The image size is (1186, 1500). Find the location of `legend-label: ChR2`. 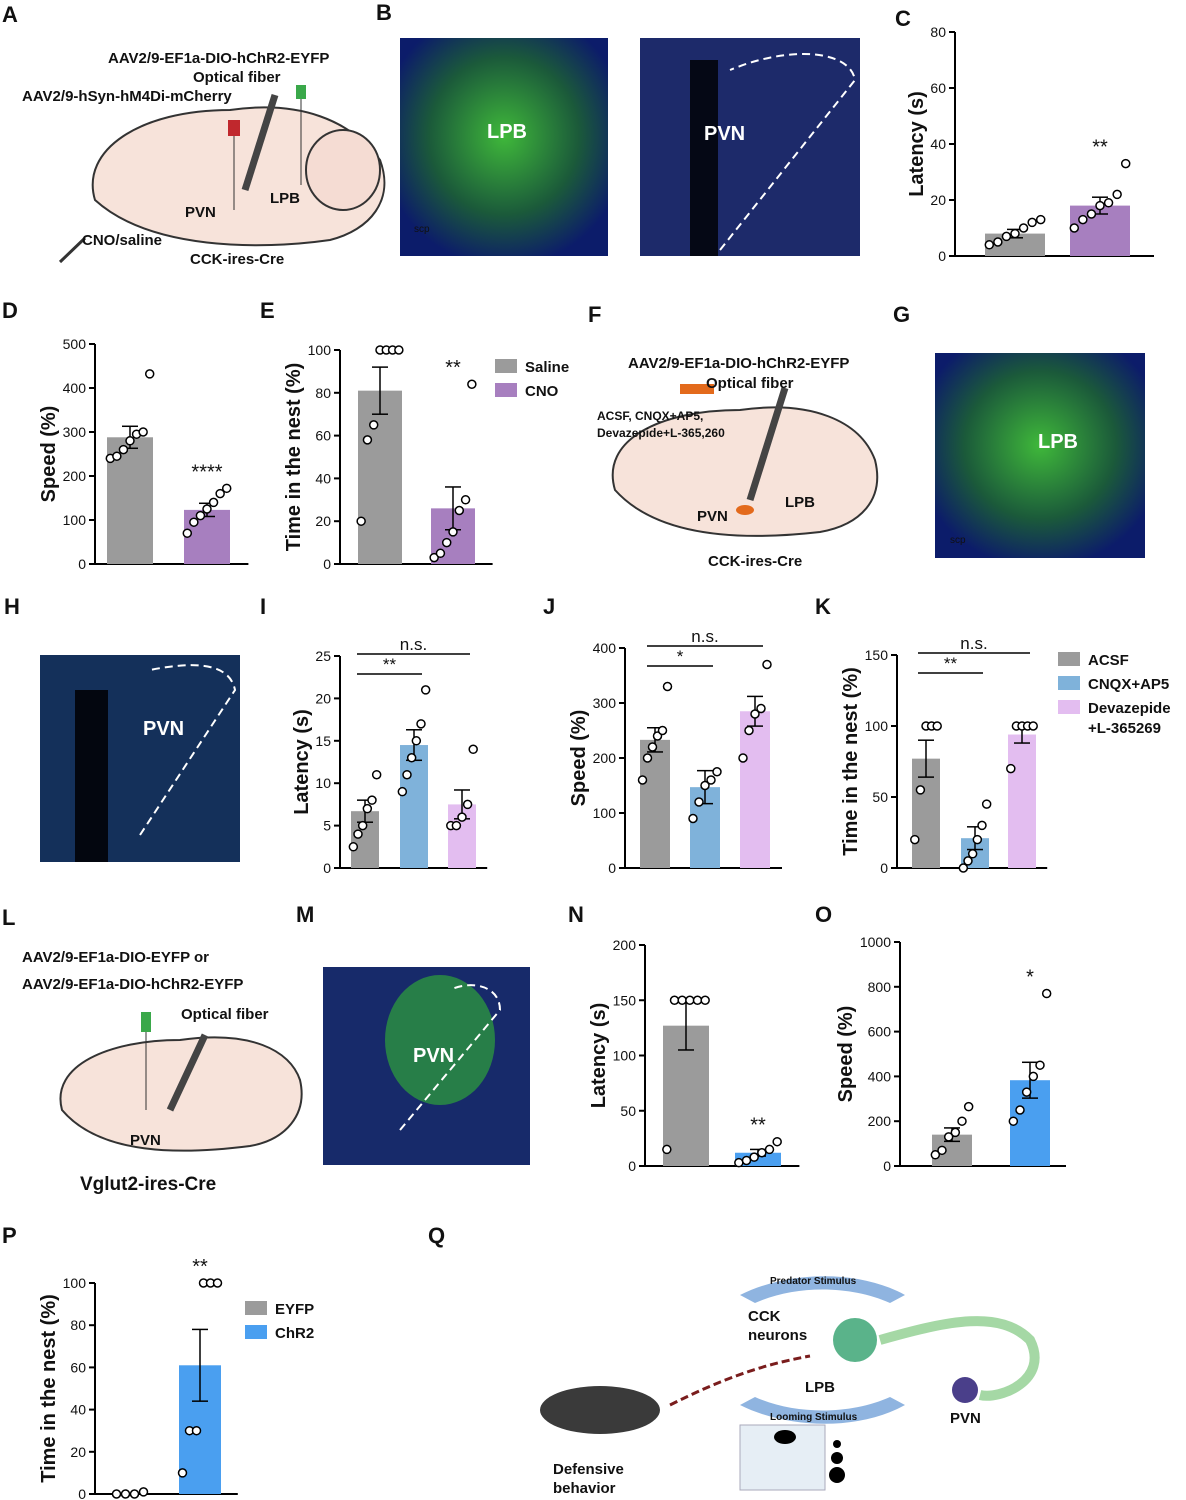

legend-label: ChR2 is located at coordinates (294, 1333).